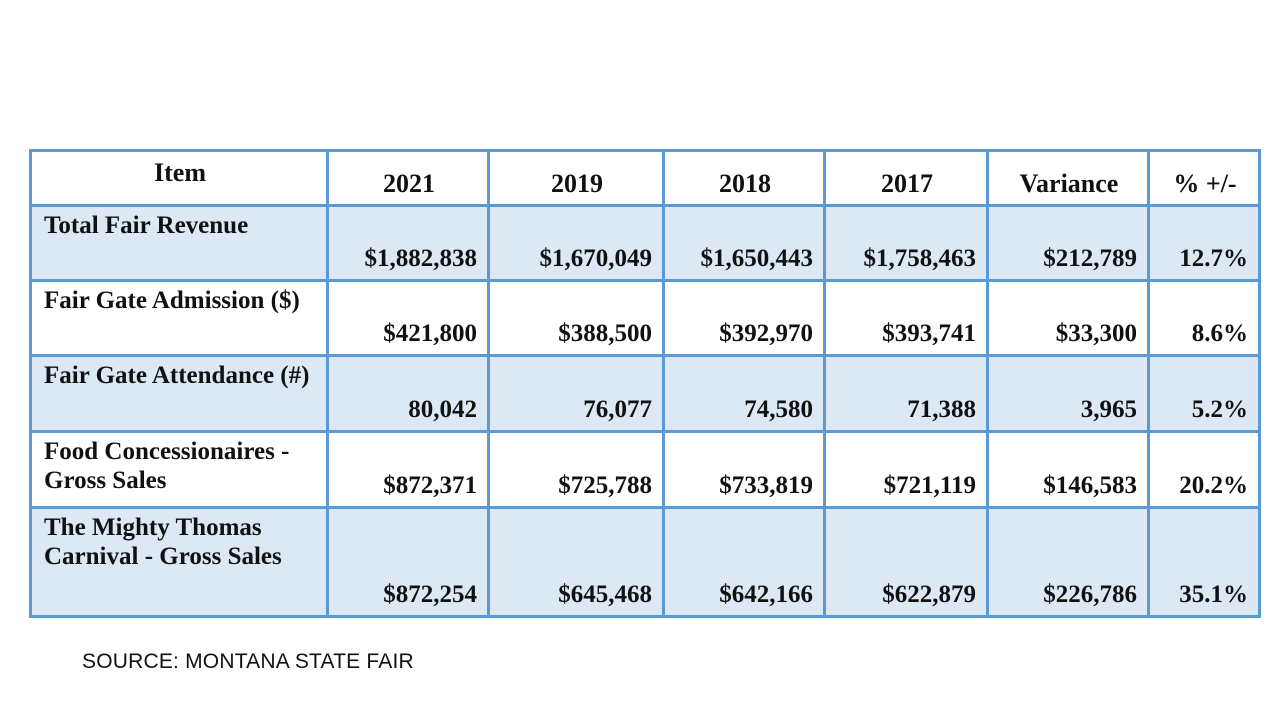 This screenshot has height=720, width=1280. Describe the element at coordinates (1068, 469) in the screenshot. I see `cell-variance: $146,583` at that location.